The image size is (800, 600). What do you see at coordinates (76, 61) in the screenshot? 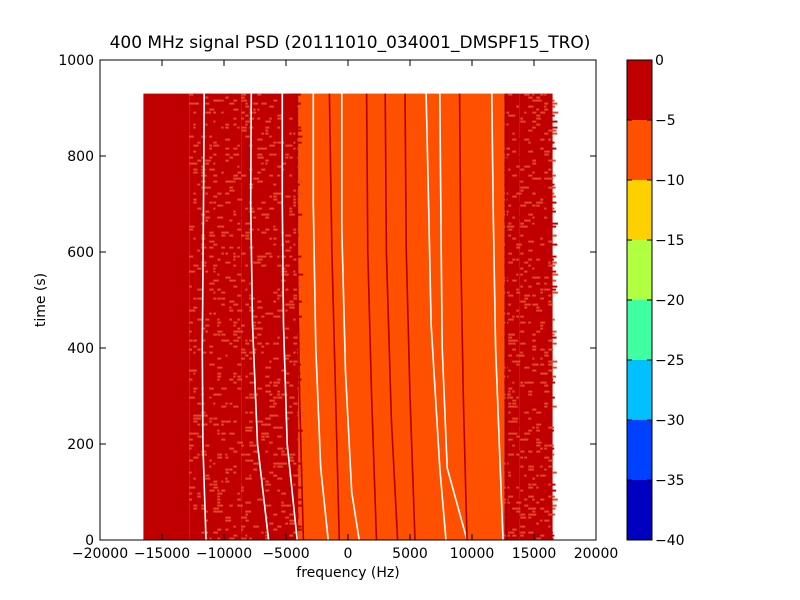
I see `y-tick-label: 1000` at bounding box center [76, 61].